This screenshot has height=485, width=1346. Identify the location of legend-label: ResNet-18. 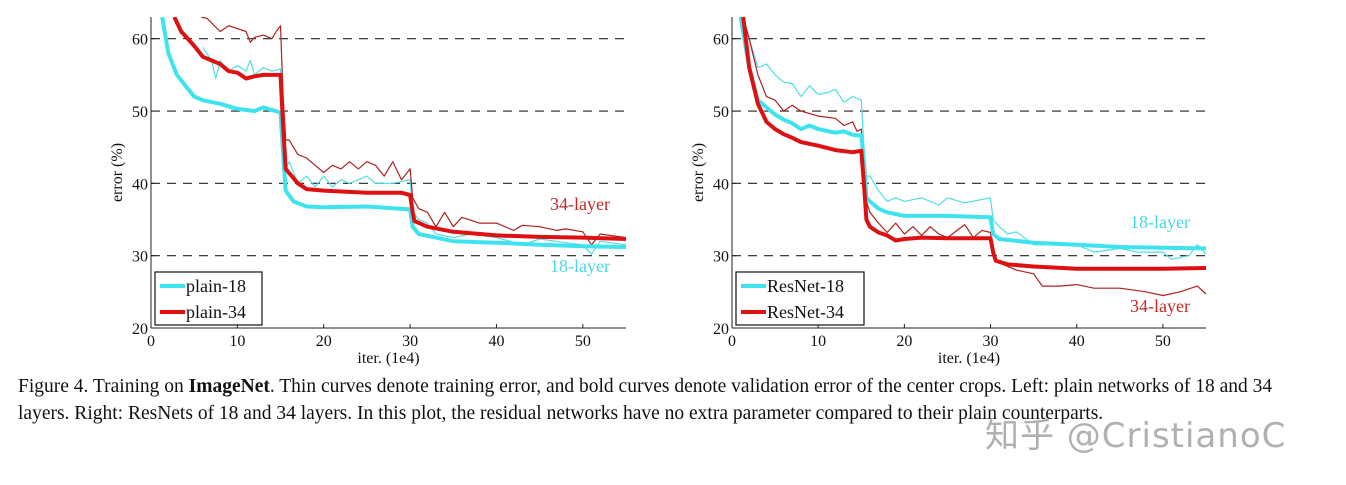
(805, 286).